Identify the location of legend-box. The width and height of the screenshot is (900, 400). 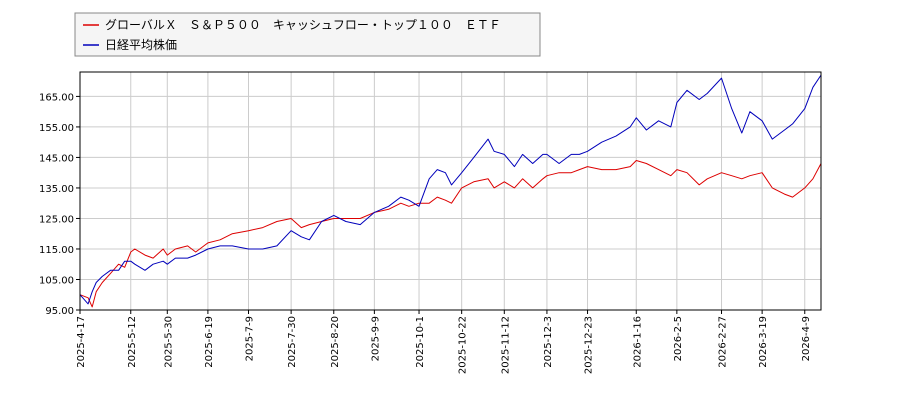
(307, 34).